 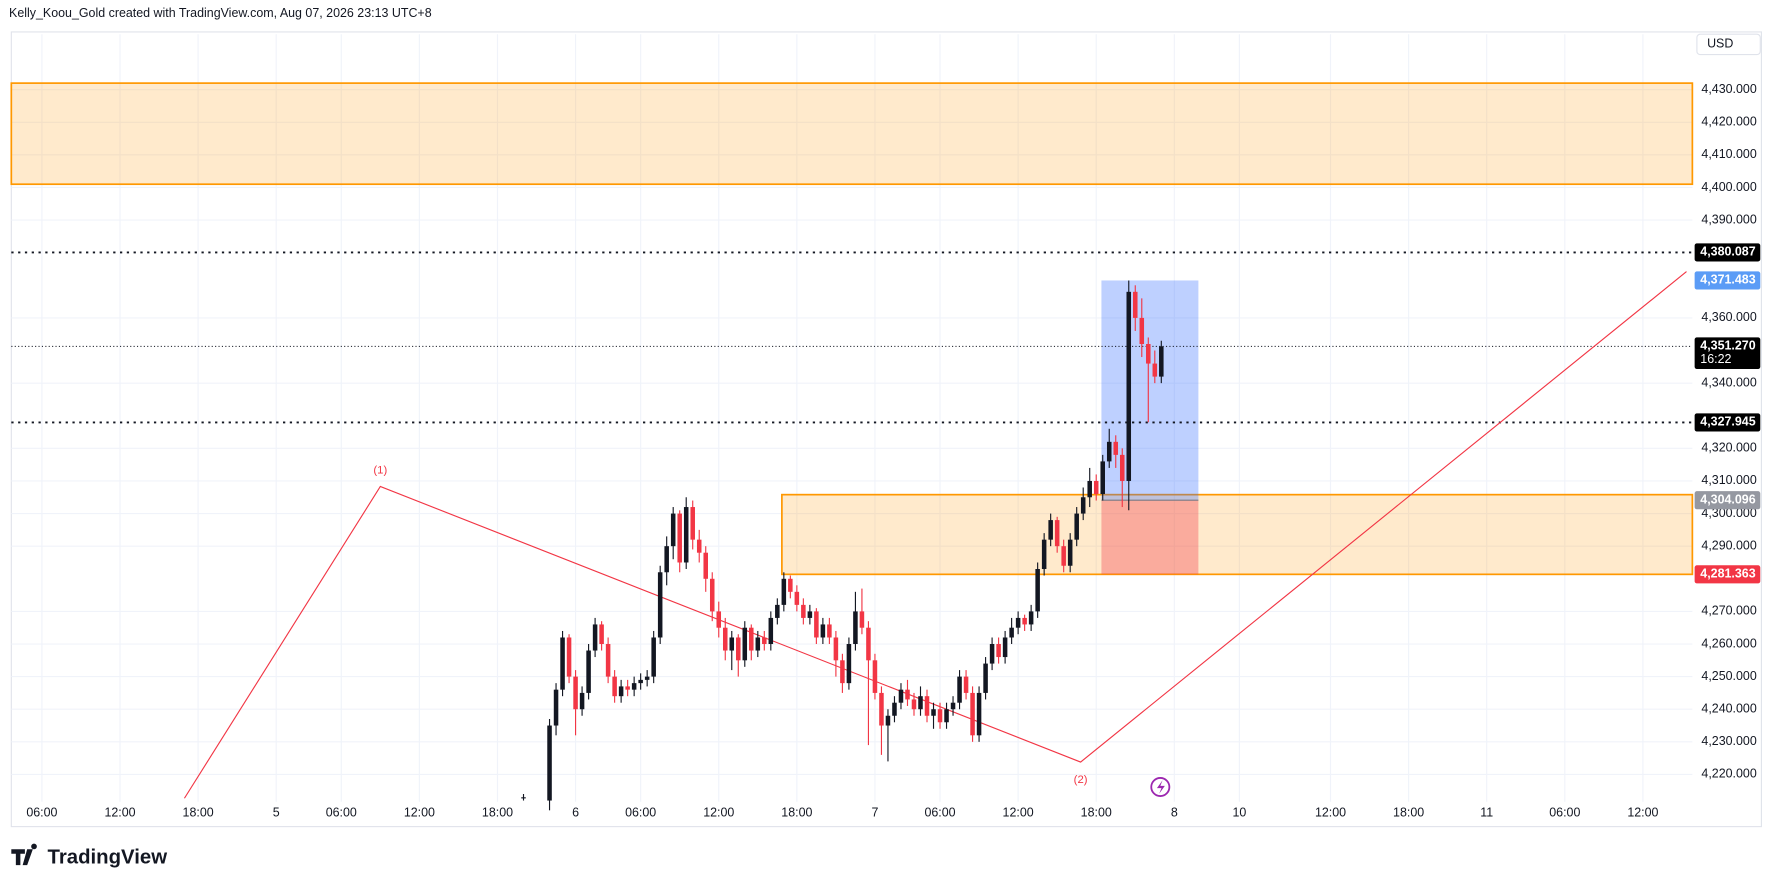 I want to click on x-tick-label: 5, so click(x=276, y=812).